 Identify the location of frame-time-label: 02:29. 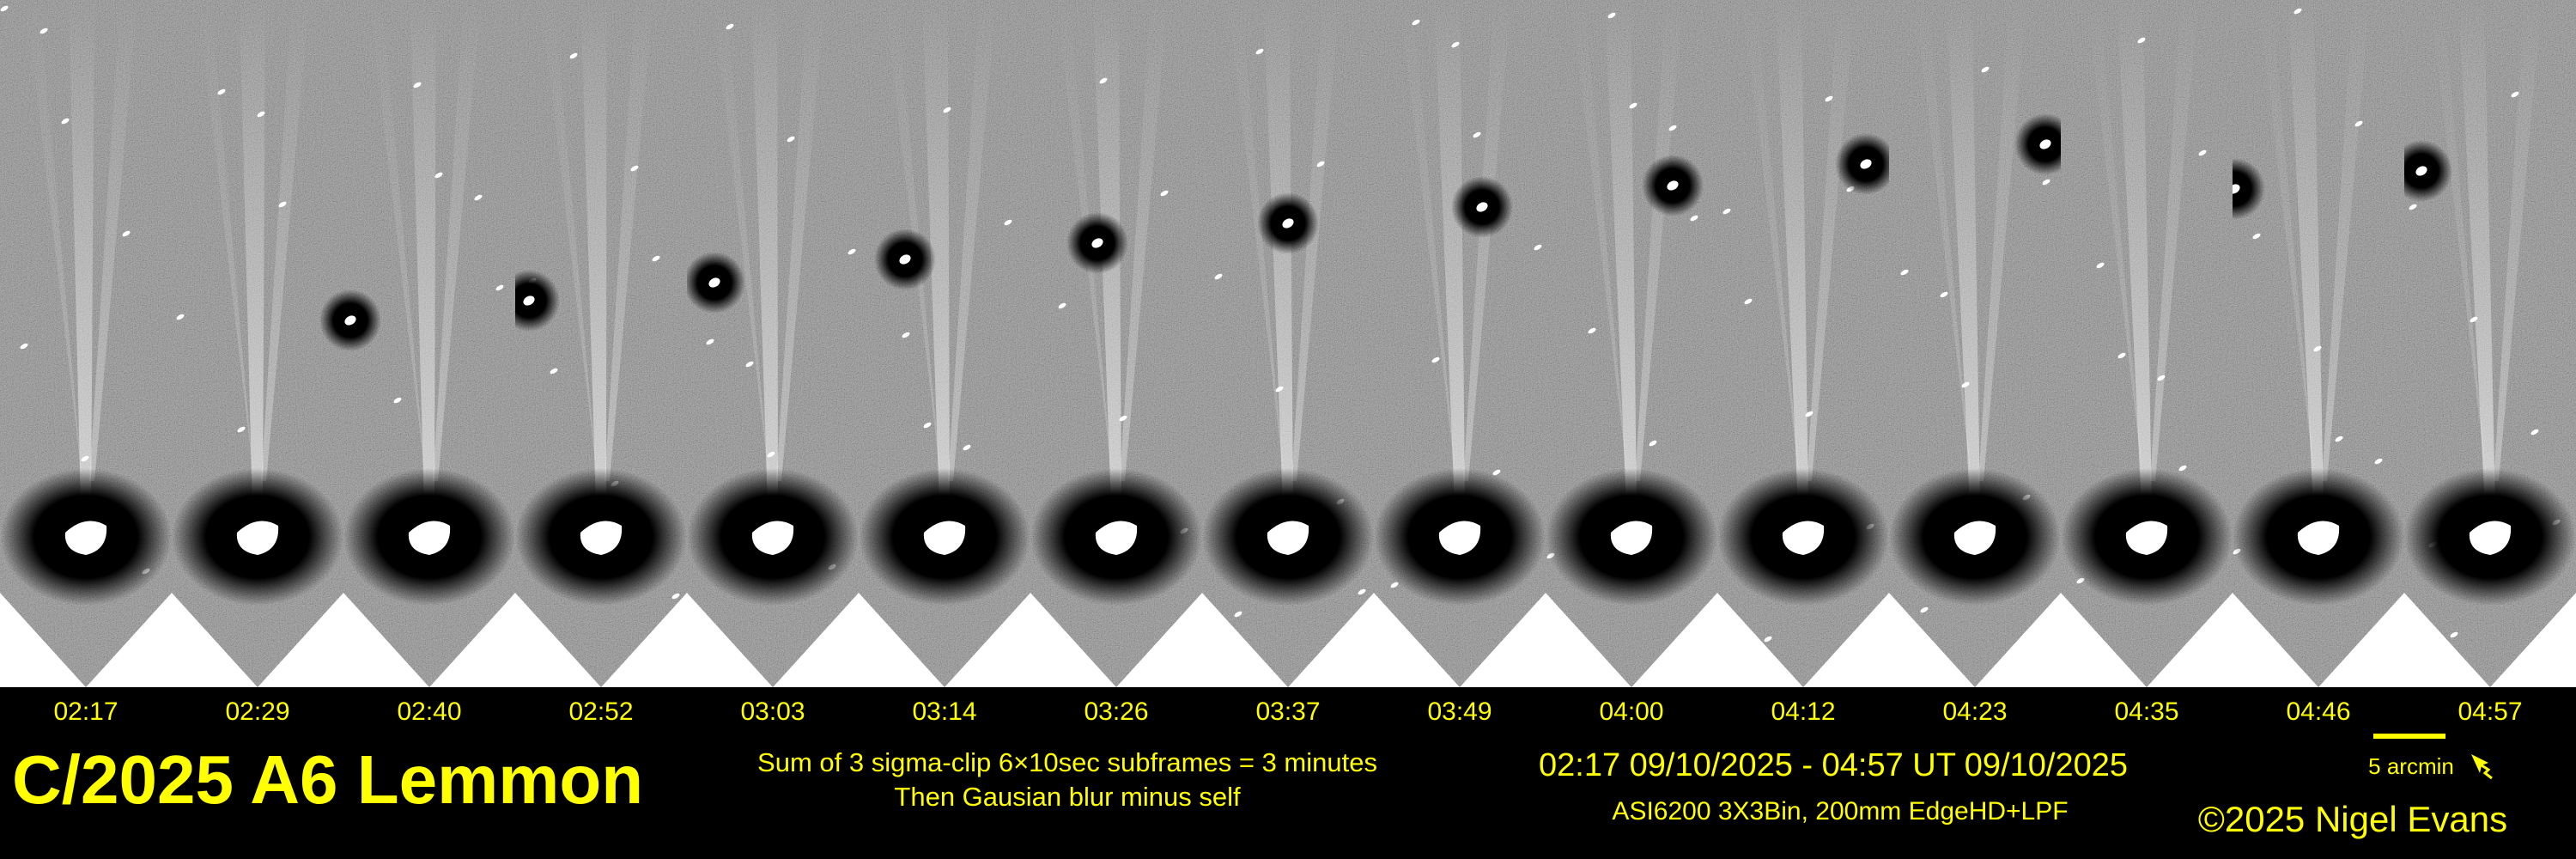
(258, 712).